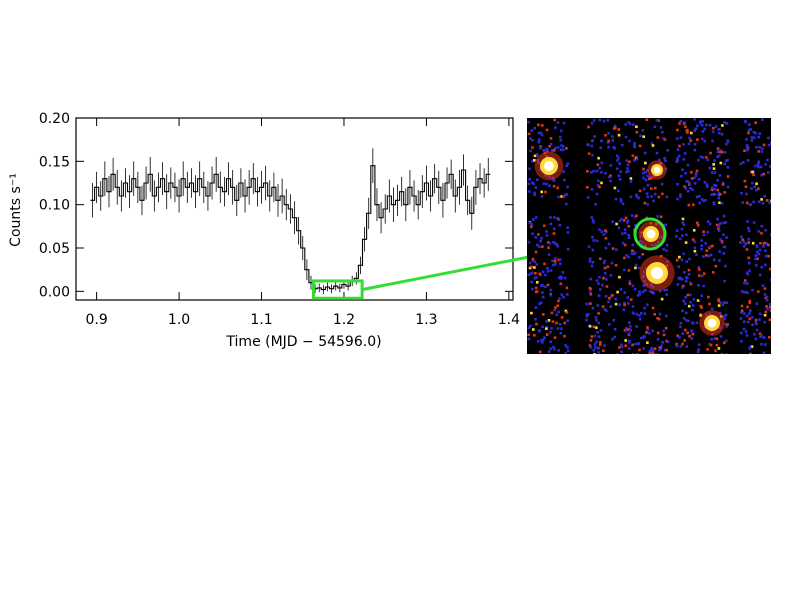 The height and width of the screenshot is (593, 790). I want to click on y-tick-label: 0.20, so click(54, 119).